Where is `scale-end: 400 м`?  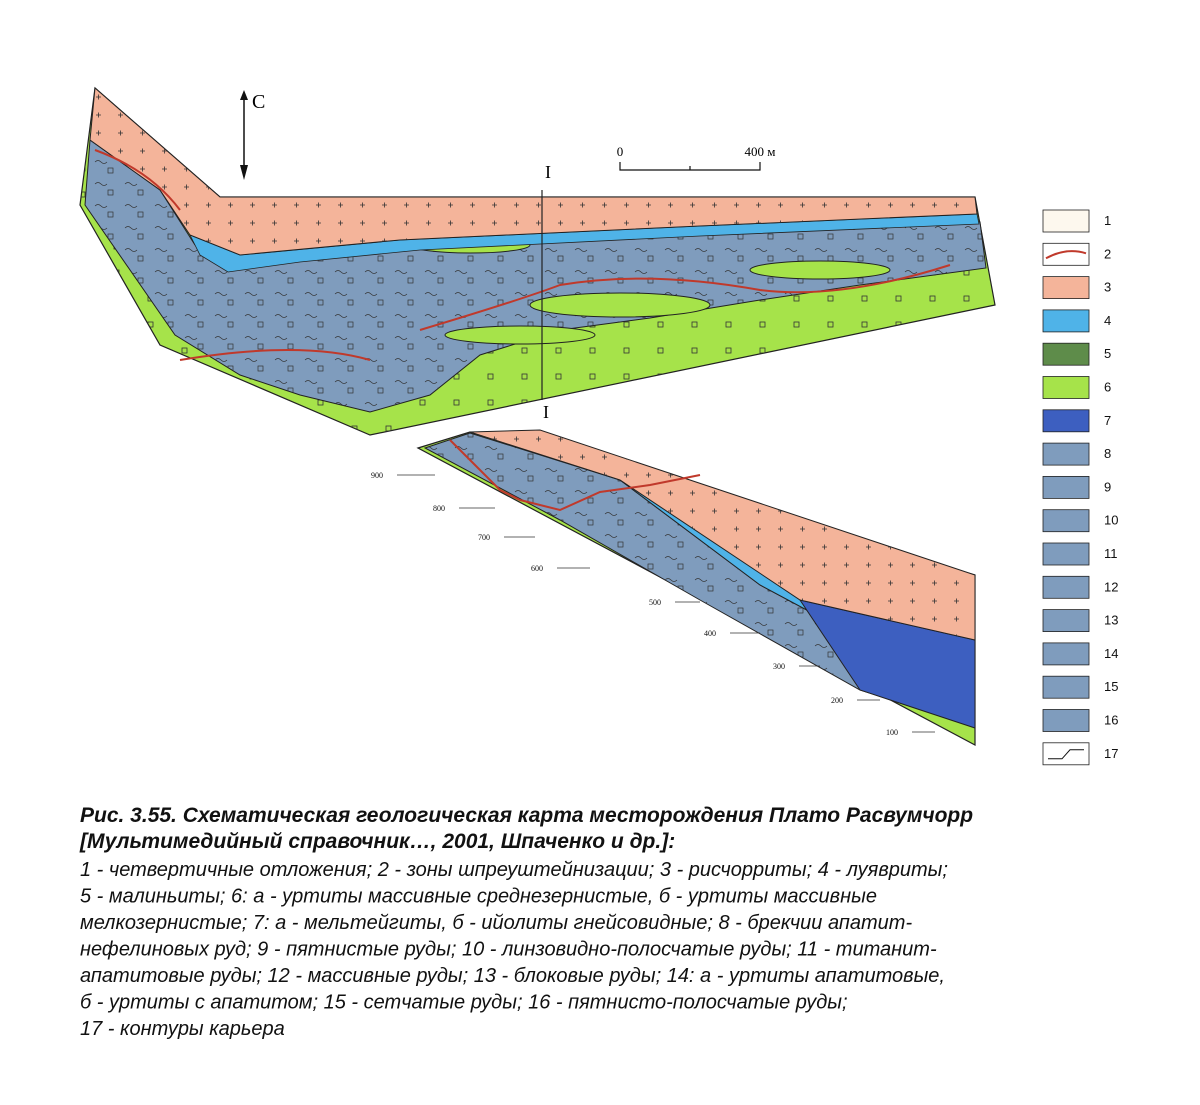
scale-end: 400 м is located at coordinates (760, 151).